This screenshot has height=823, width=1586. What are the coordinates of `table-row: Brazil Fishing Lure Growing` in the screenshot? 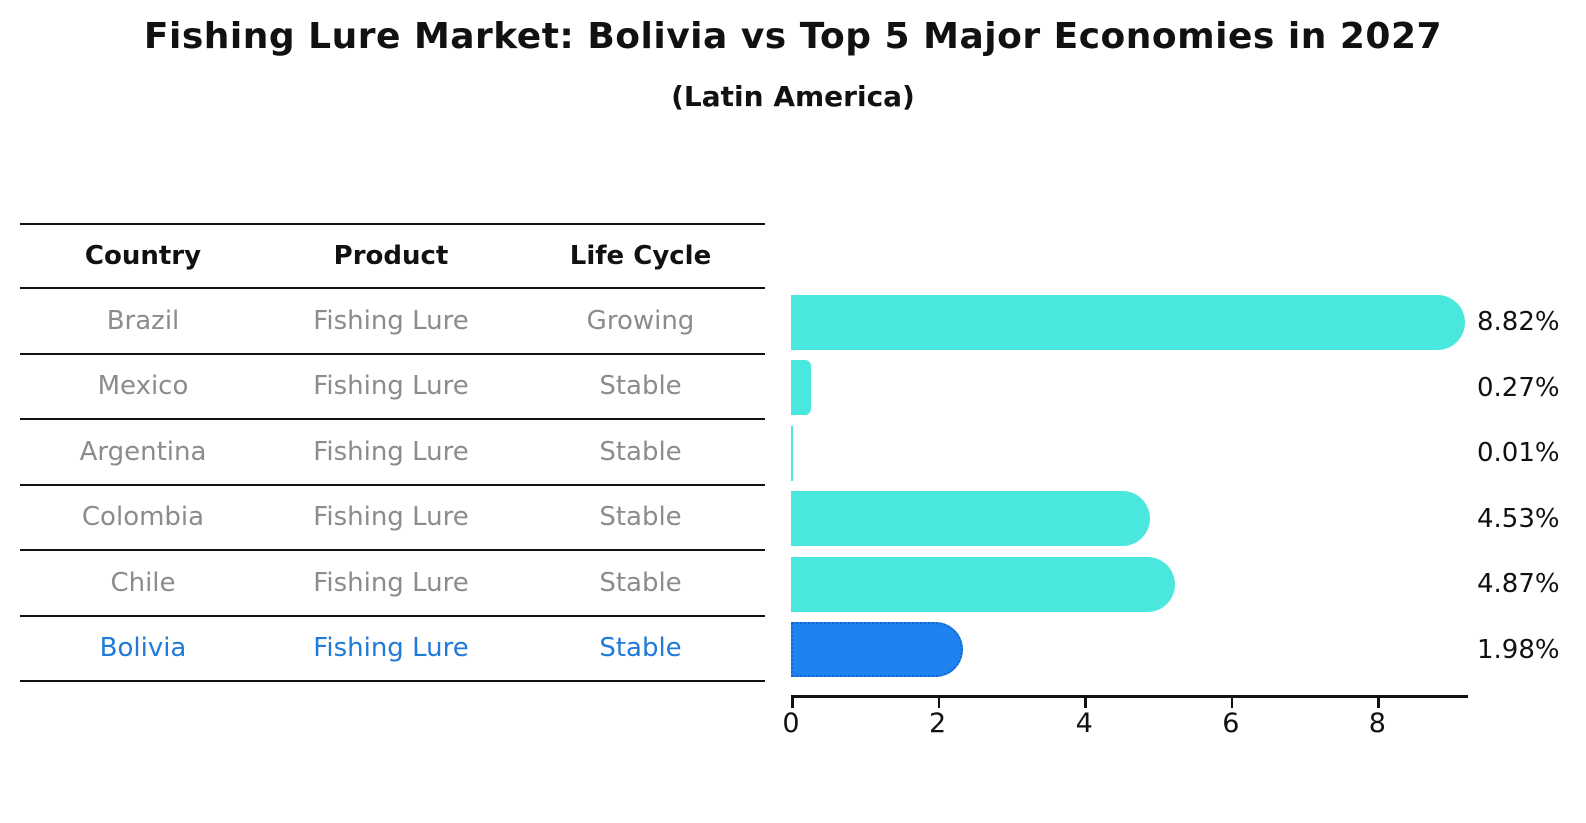 It's located at (392, 322).